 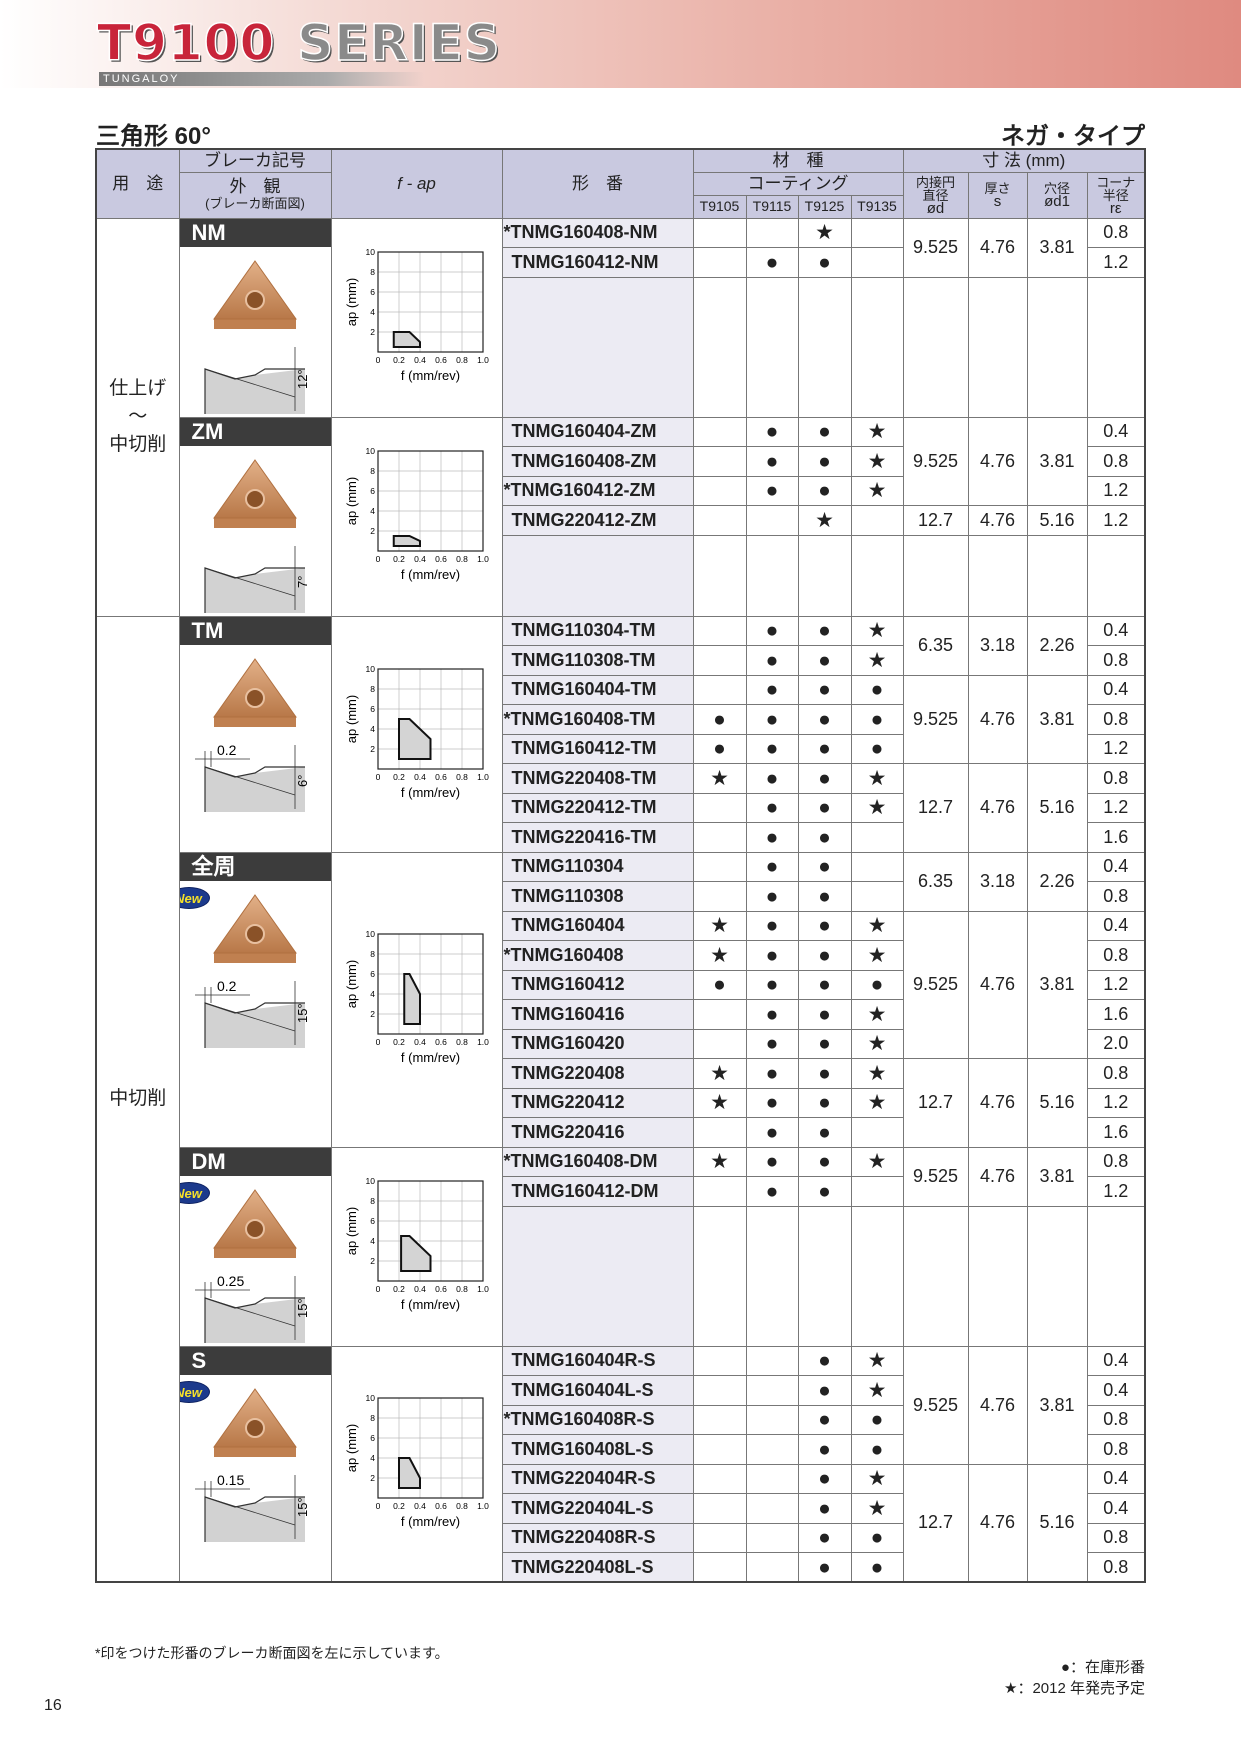 I want to click on part-number: *TNMG160408-DM, so click(x=597, y=1161).